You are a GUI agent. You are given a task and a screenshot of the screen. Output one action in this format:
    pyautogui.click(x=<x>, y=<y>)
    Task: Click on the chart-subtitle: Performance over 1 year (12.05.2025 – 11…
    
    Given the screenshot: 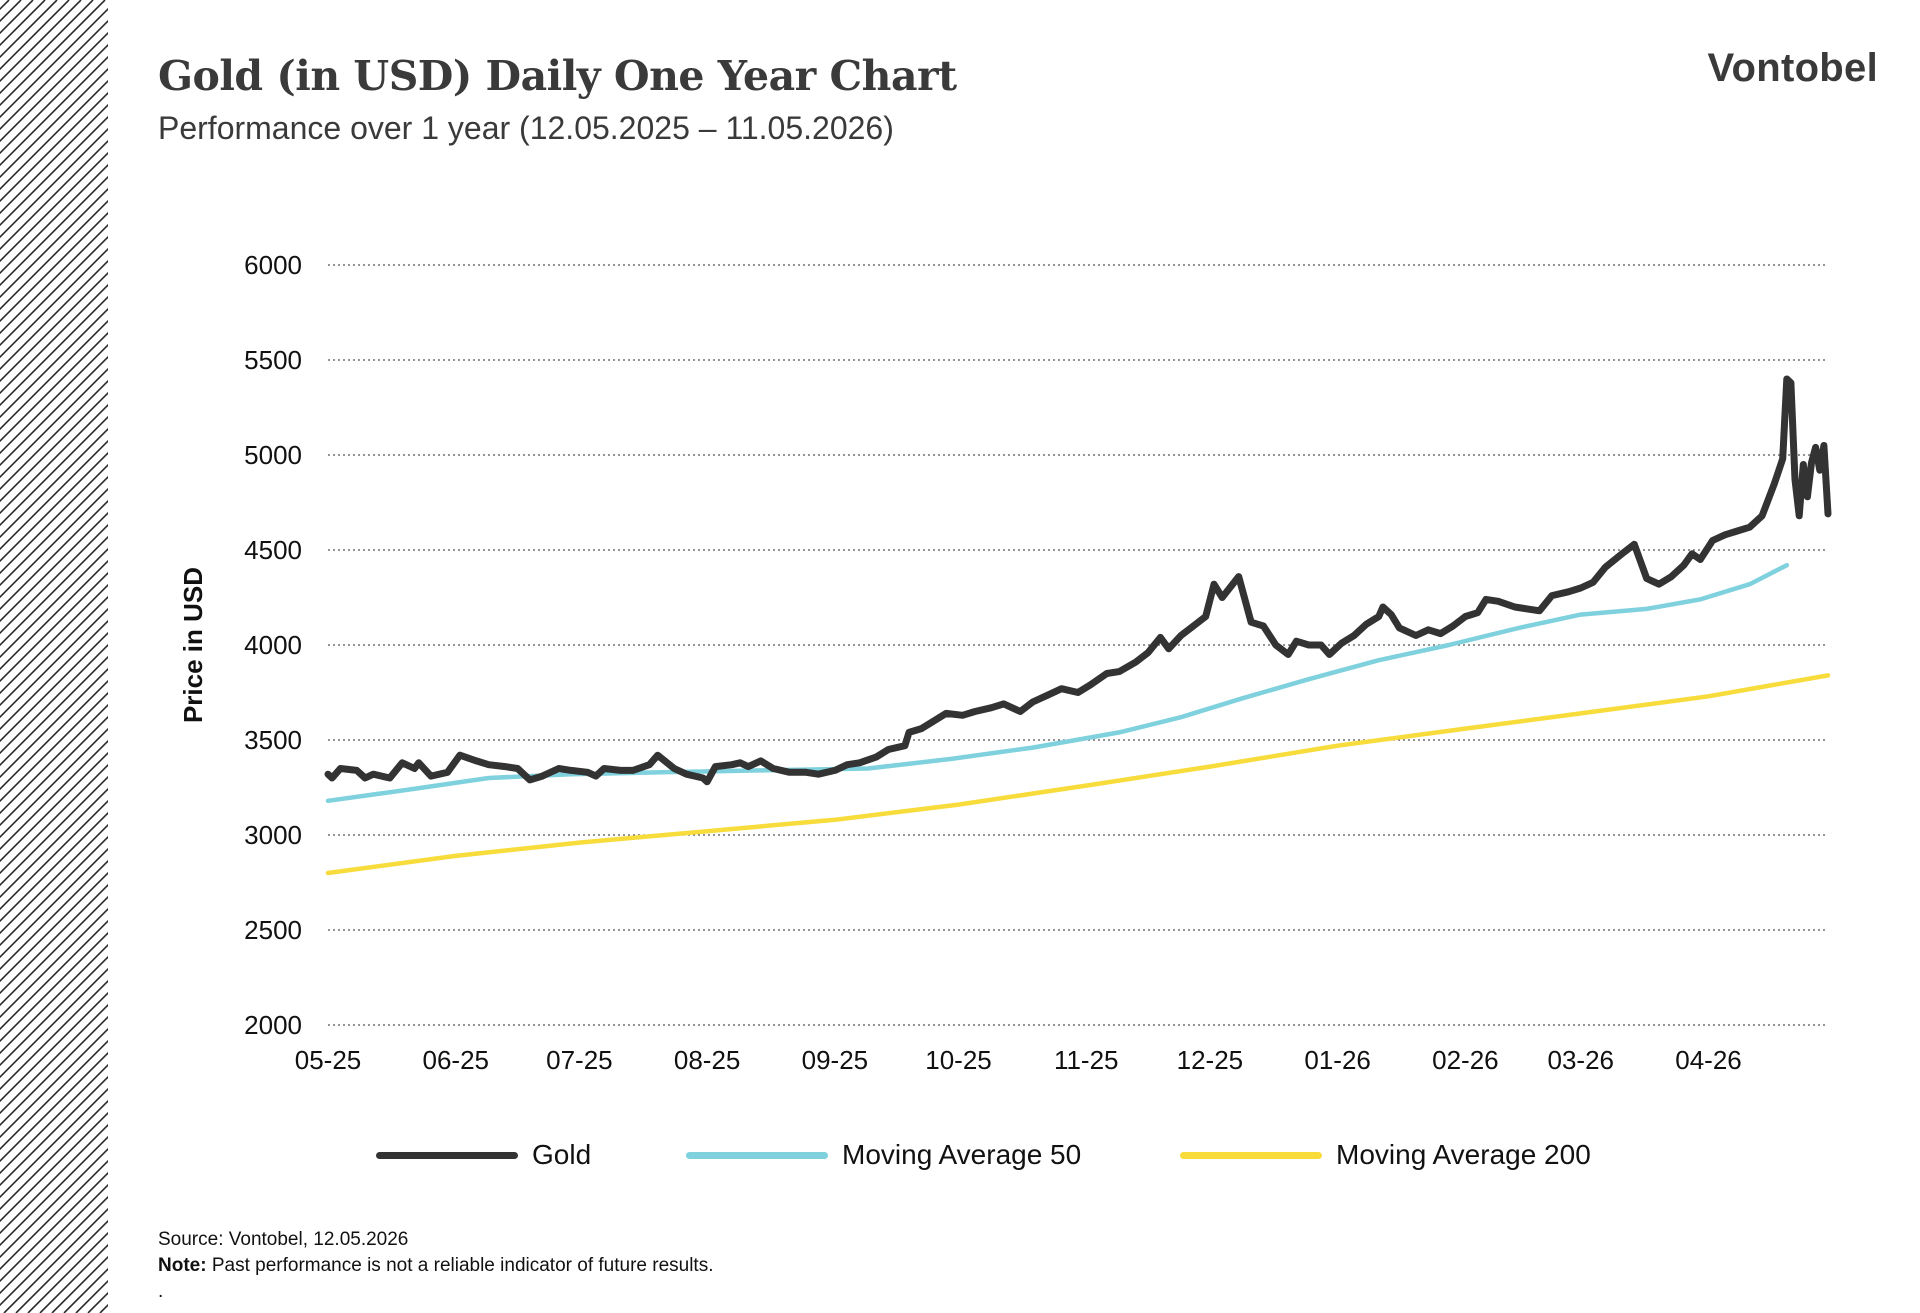 What is the action you would take?
    pyautogui.click(x=526, y=128)
    